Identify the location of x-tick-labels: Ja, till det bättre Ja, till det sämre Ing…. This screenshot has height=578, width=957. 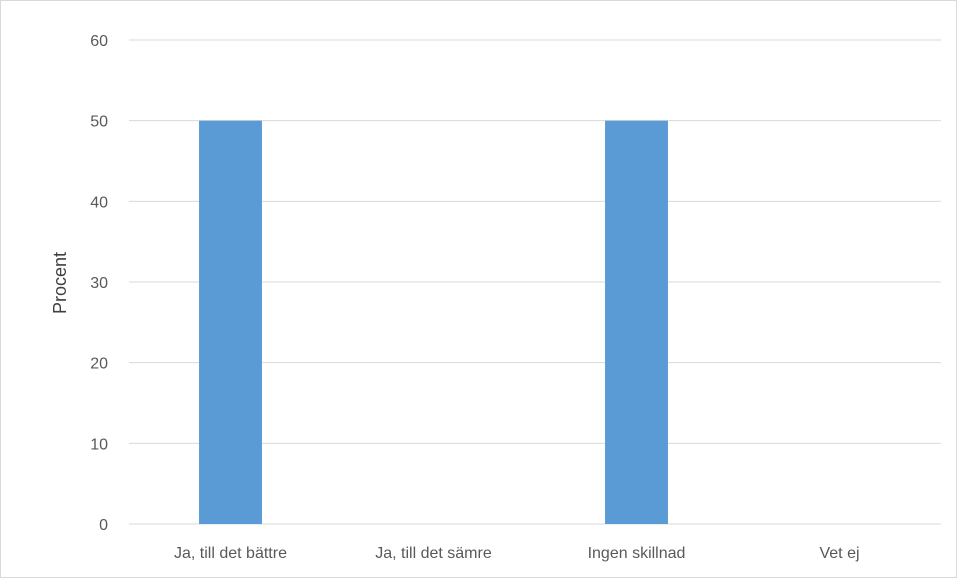
(516, 553).